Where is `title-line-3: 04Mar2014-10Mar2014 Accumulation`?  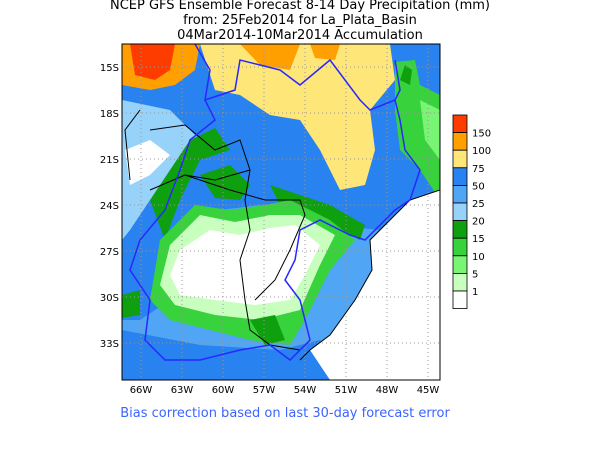 title-line-3: 04Mar2014-10Mar2014 Accumulation is located at coordinates (300, 35).